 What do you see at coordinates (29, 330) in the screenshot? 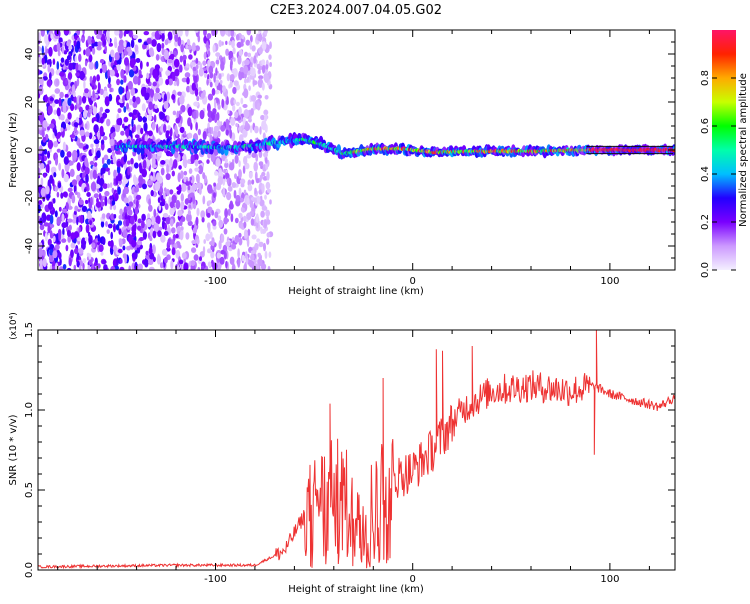
I see `y-tick-label: 1.5` at bounding box center [29, 330].